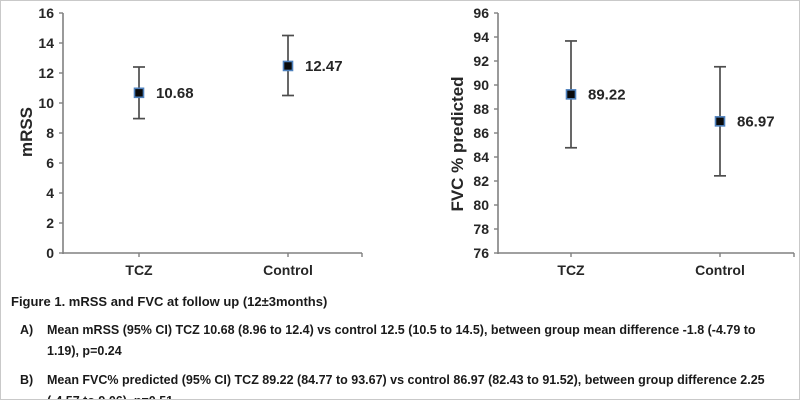 This screenshot has height=400, width=800. Describe the element at coordinates (50, 223) in the screenshot. I see `y-tick-label: 2` at that location.